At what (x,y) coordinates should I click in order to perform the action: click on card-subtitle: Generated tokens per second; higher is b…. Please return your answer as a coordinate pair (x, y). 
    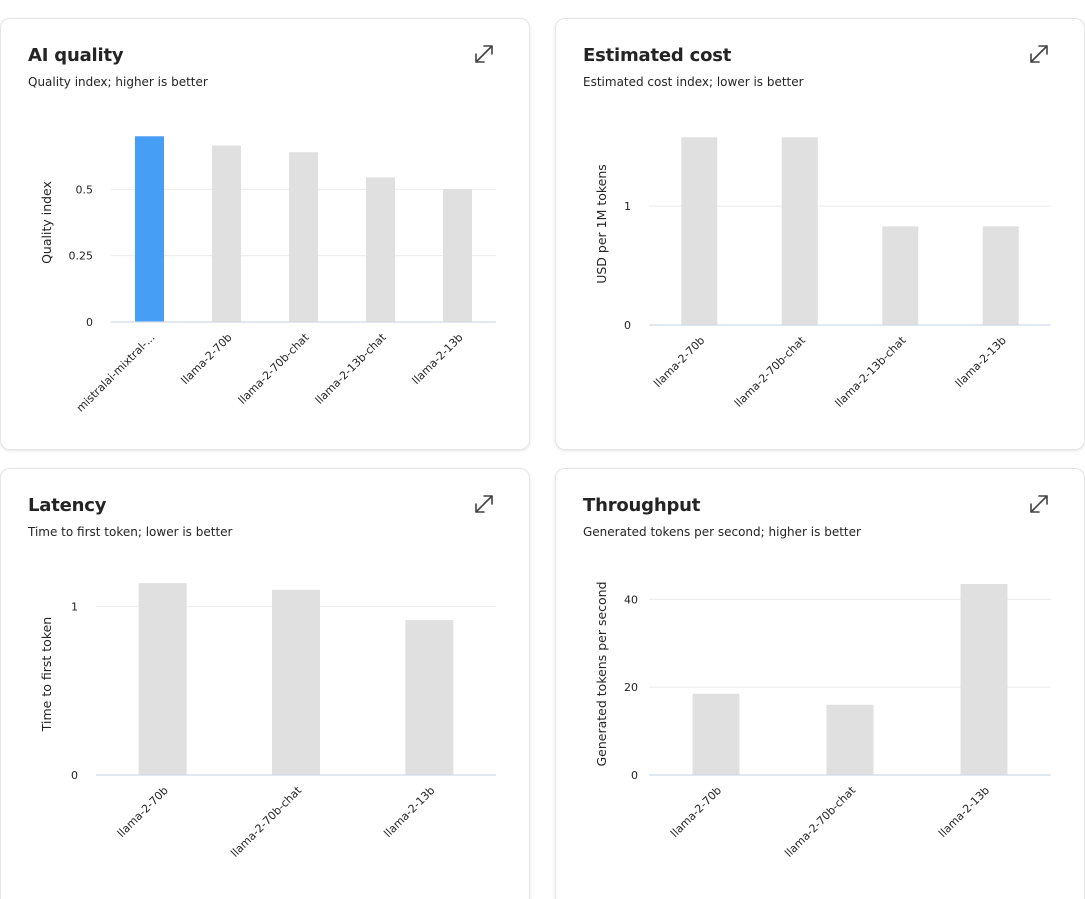
    Looking at the image, I should click on (722, 532).